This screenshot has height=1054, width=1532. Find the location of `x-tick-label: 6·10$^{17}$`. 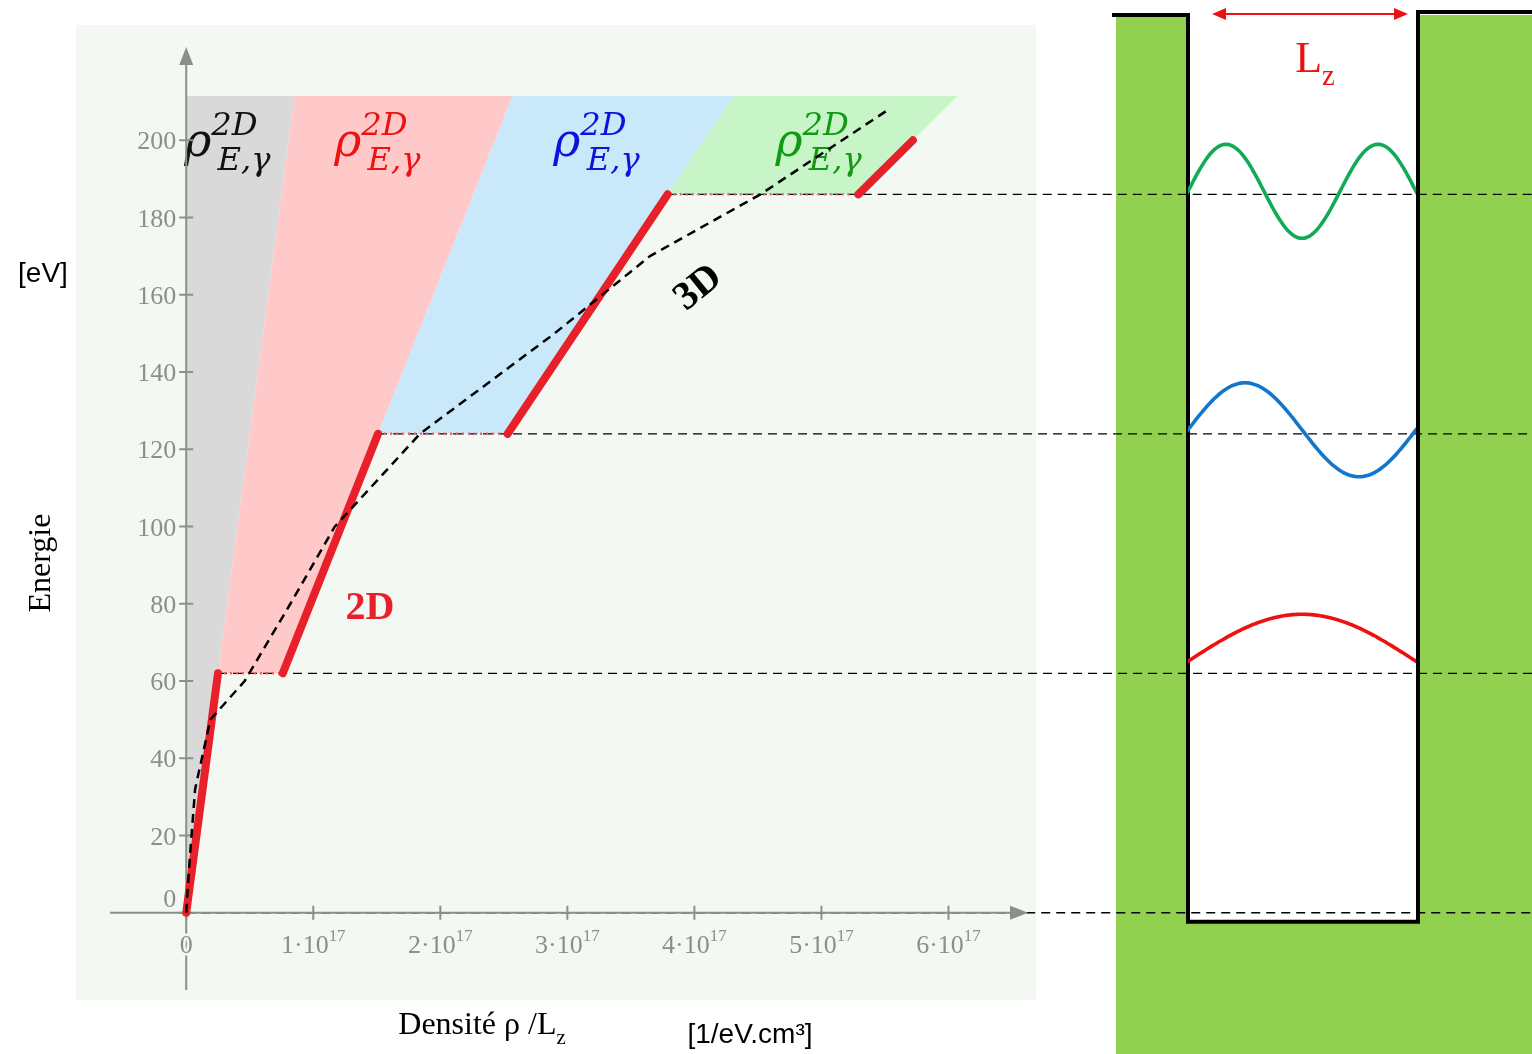

x-tick-label: 6·10$^{17}$ is located at coordinates (948, 942).